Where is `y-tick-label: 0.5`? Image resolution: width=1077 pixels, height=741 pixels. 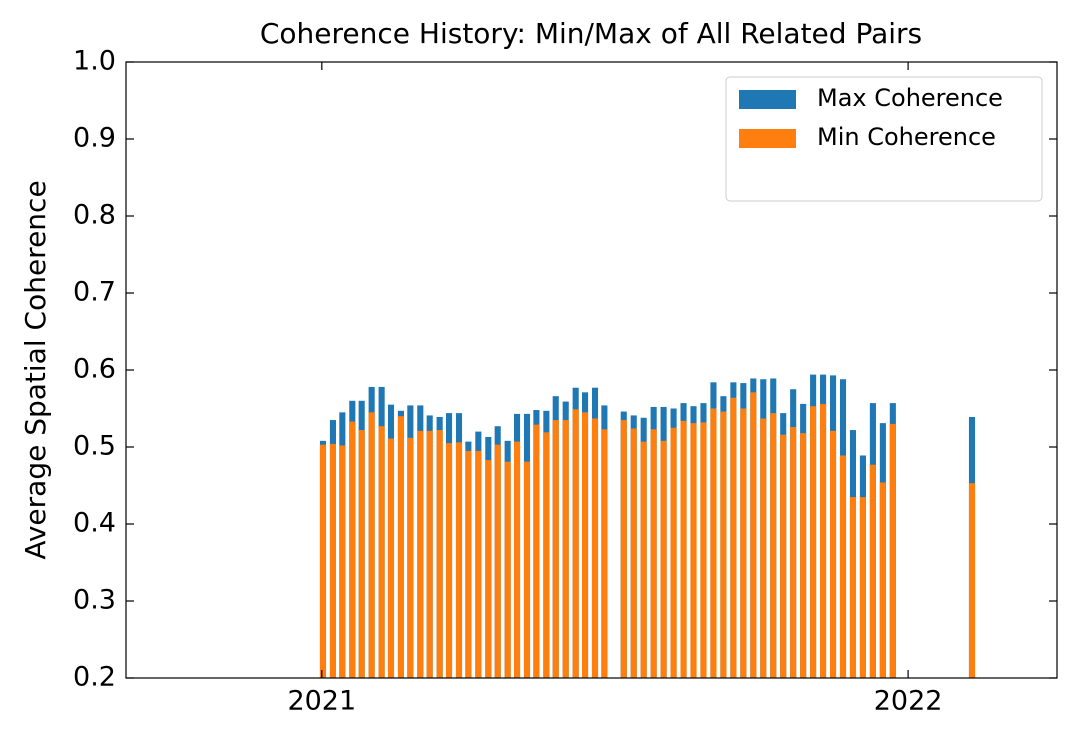 y-tick-label: 0.5 is located at coordinates (94, 446).